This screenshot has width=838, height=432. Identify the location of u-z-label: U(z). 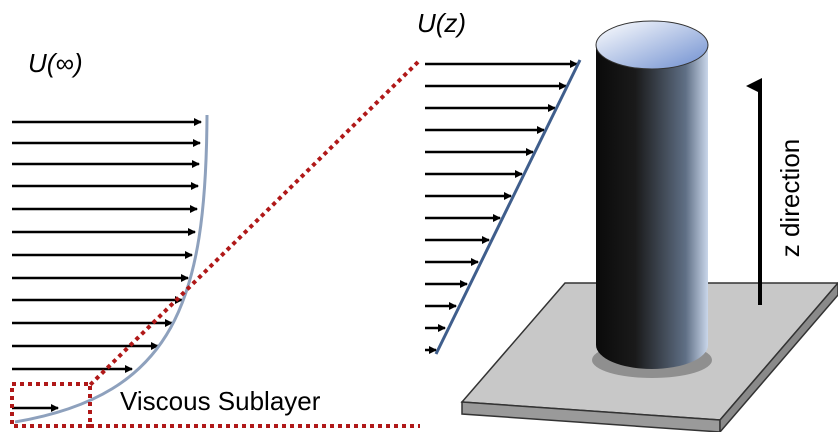
(441, 23).